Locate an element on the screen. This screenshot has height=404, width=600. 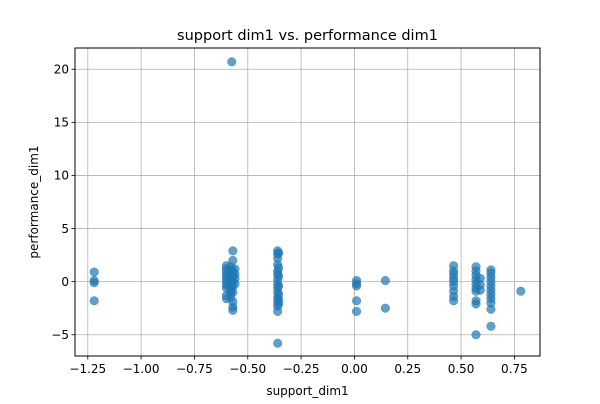
y-tick-label: 15 is located at coordinates (61, 123).